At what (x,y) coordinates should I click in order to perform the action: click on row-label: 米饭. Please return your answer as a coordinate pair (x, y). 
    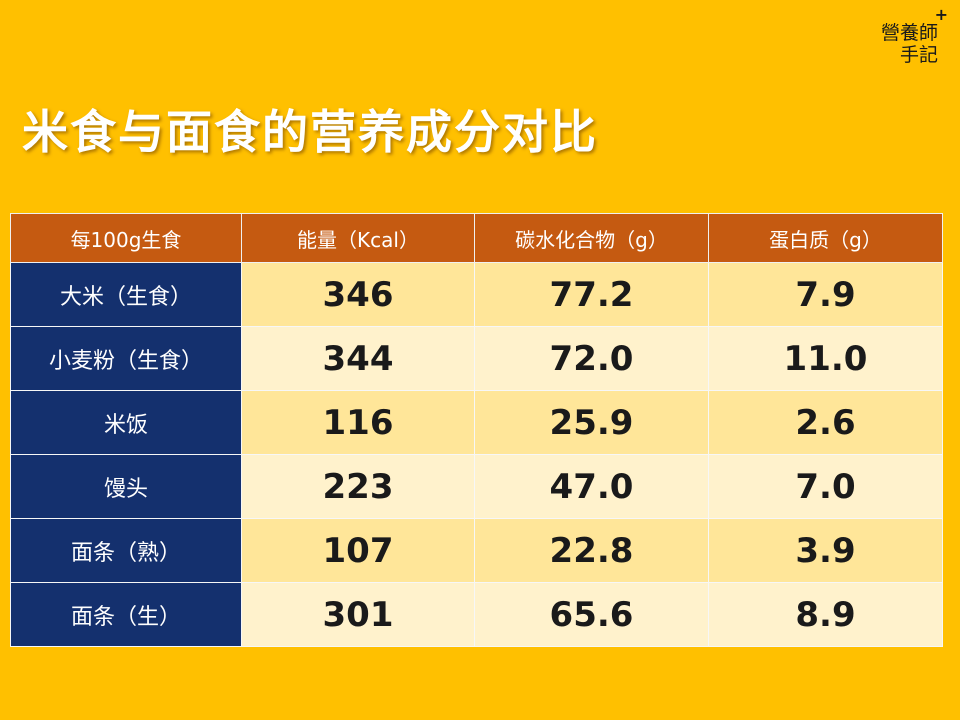
    Looking at the image, I should click on (126, 422).